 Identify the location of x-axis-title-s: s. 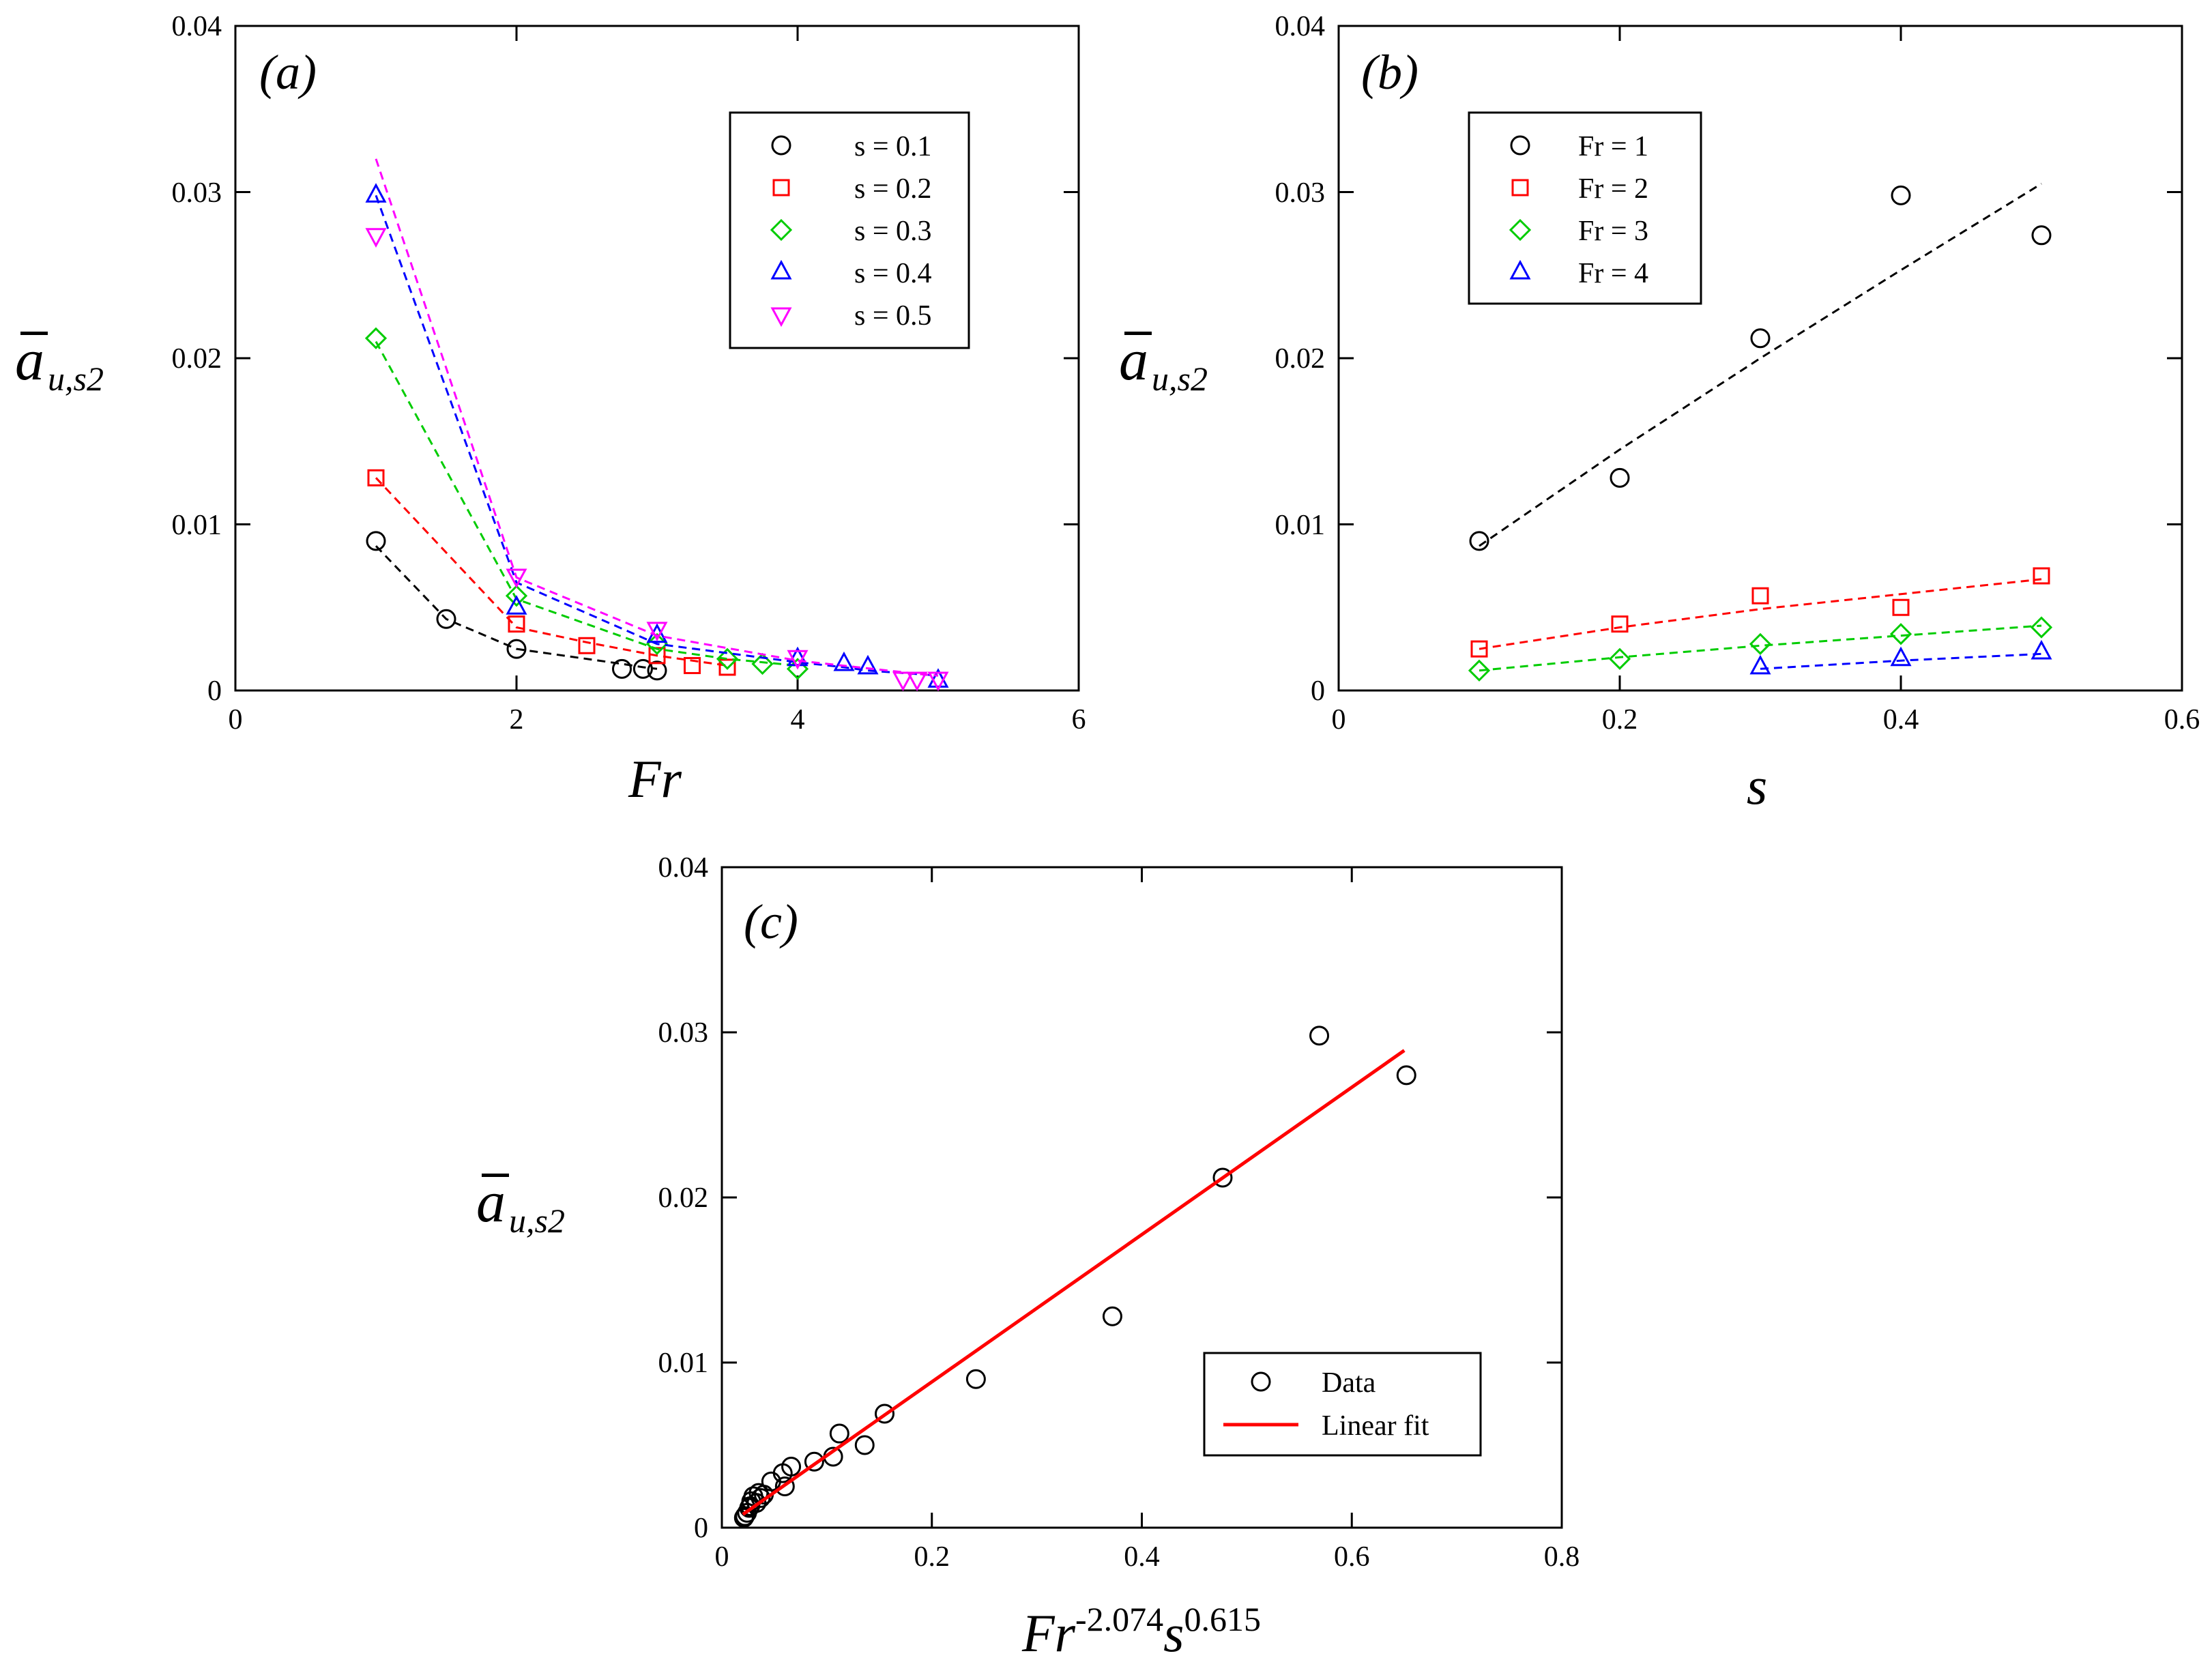
(1173, 1633).